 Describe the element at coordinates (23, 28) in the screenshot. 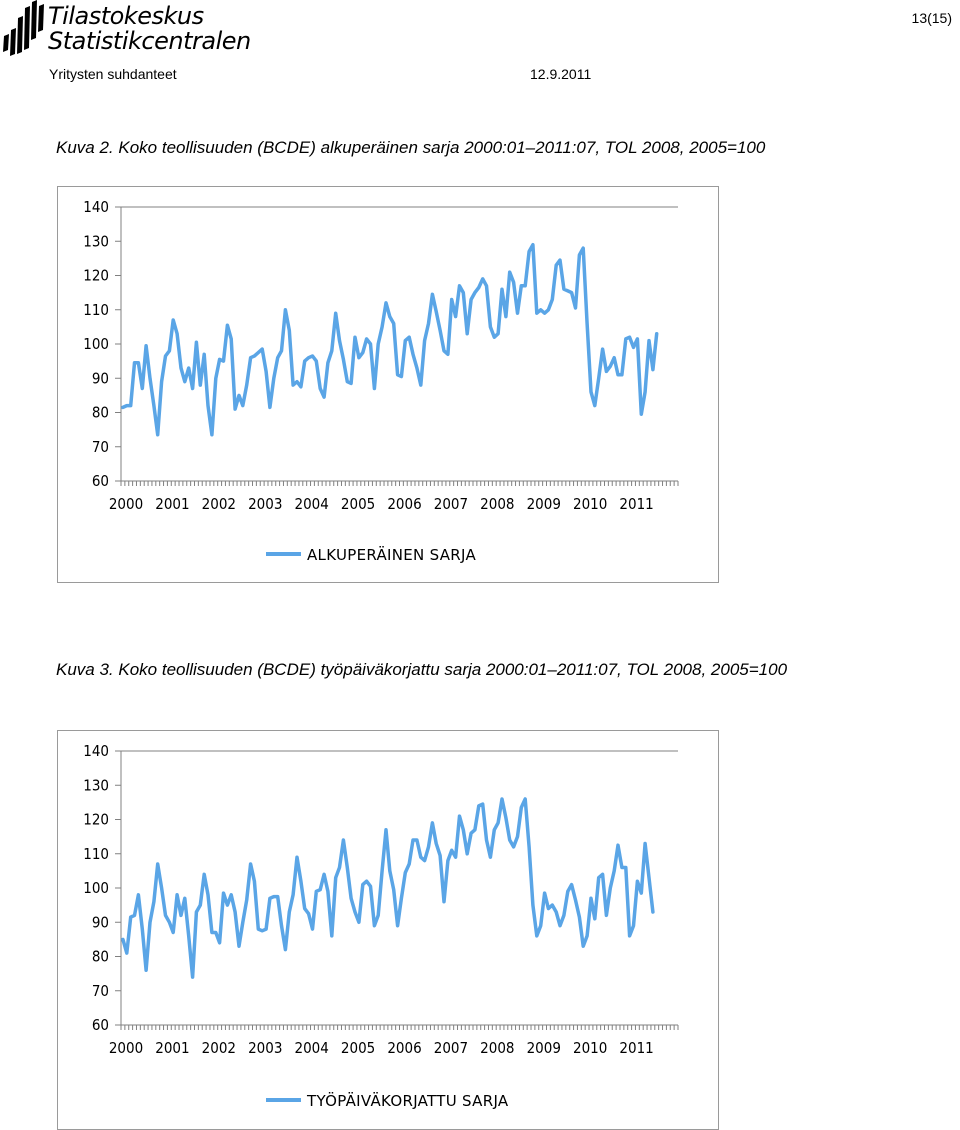

I see `logo-mark-icon` at that location.